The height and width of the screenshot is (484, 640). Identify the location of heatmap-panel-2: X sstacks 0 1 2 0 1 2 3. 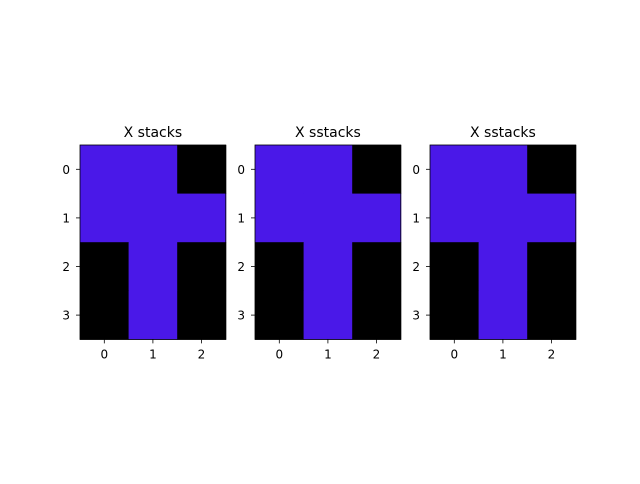
(494, 243).